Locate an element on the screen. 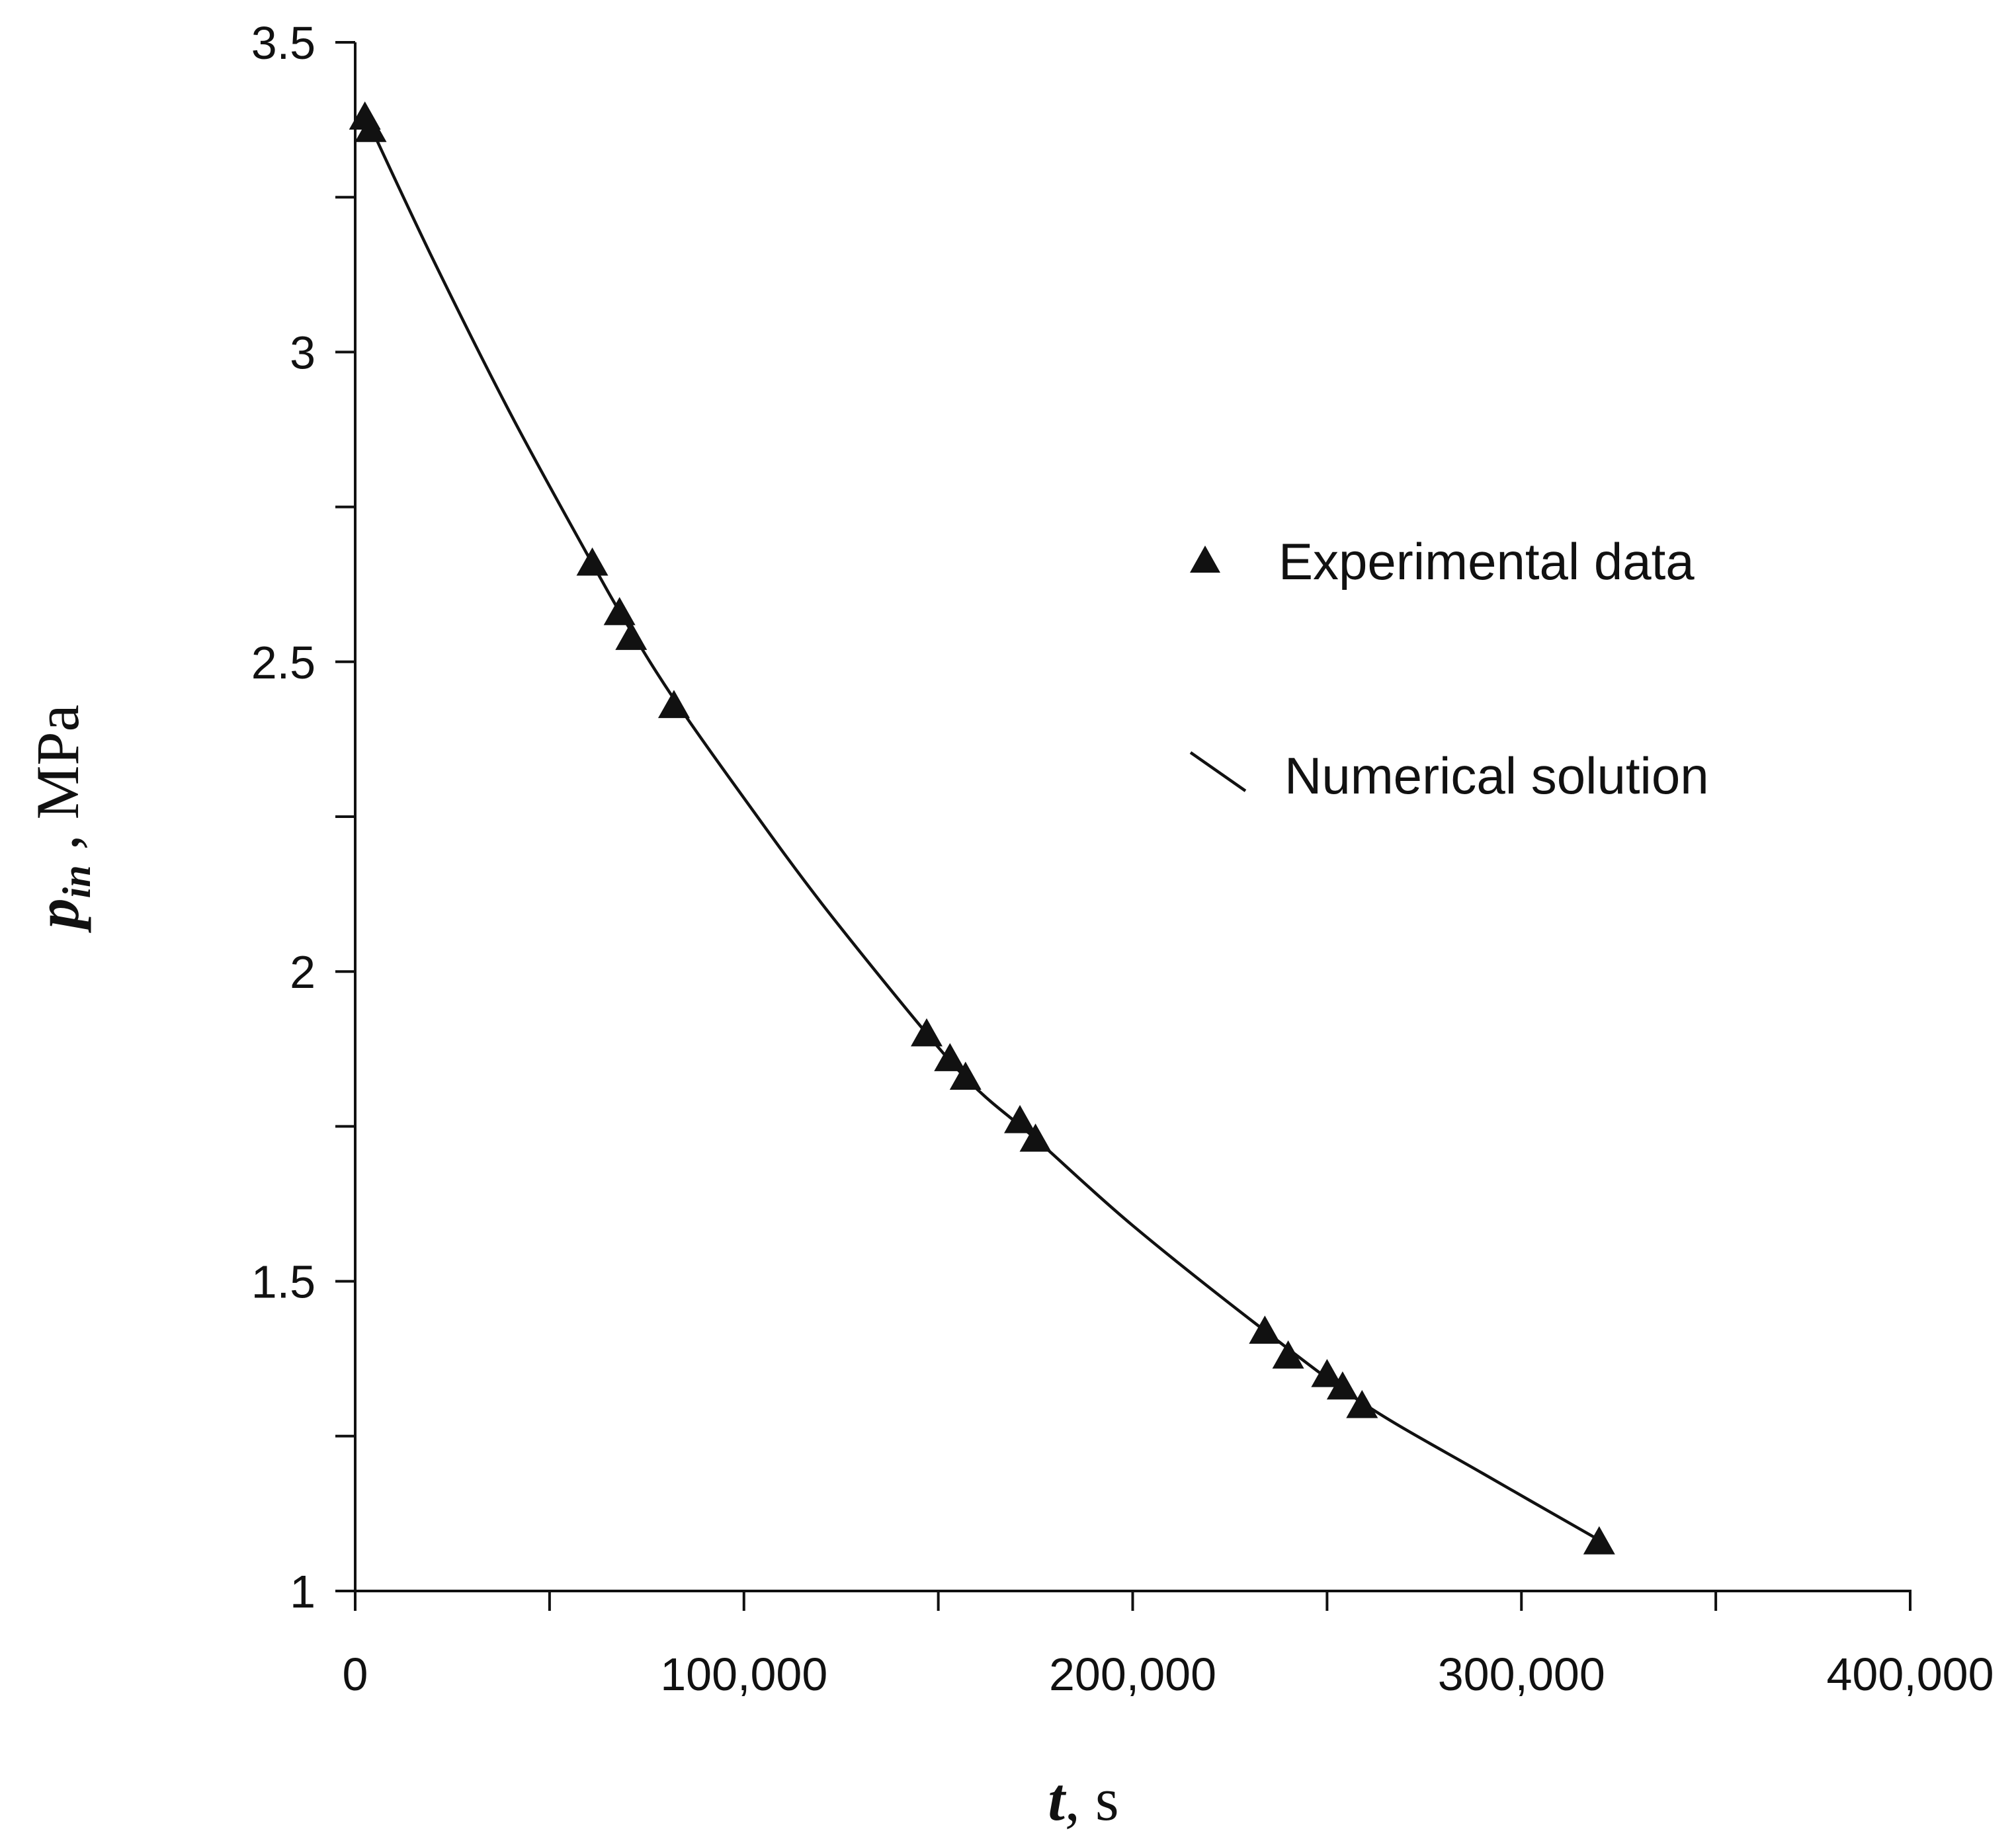 This screenshot has height=1835, width=2016. x-tick-label: 400,000 is located at coordinates (1910, 1675).